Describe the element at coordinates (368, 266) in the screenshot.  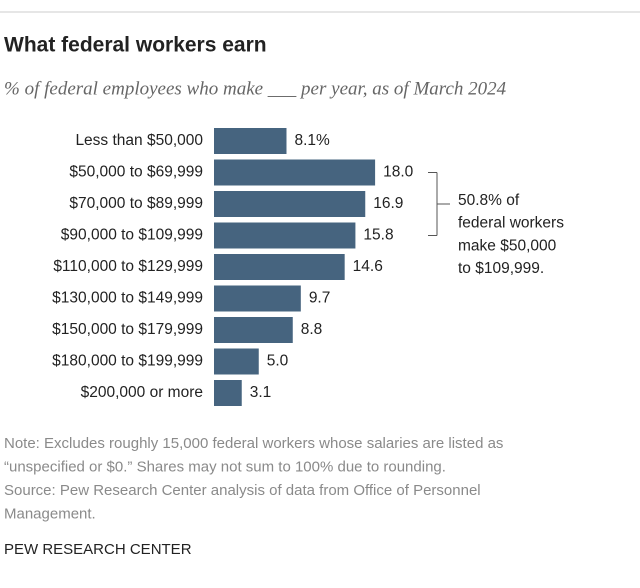
I see `value-label: 14.6` at that location.